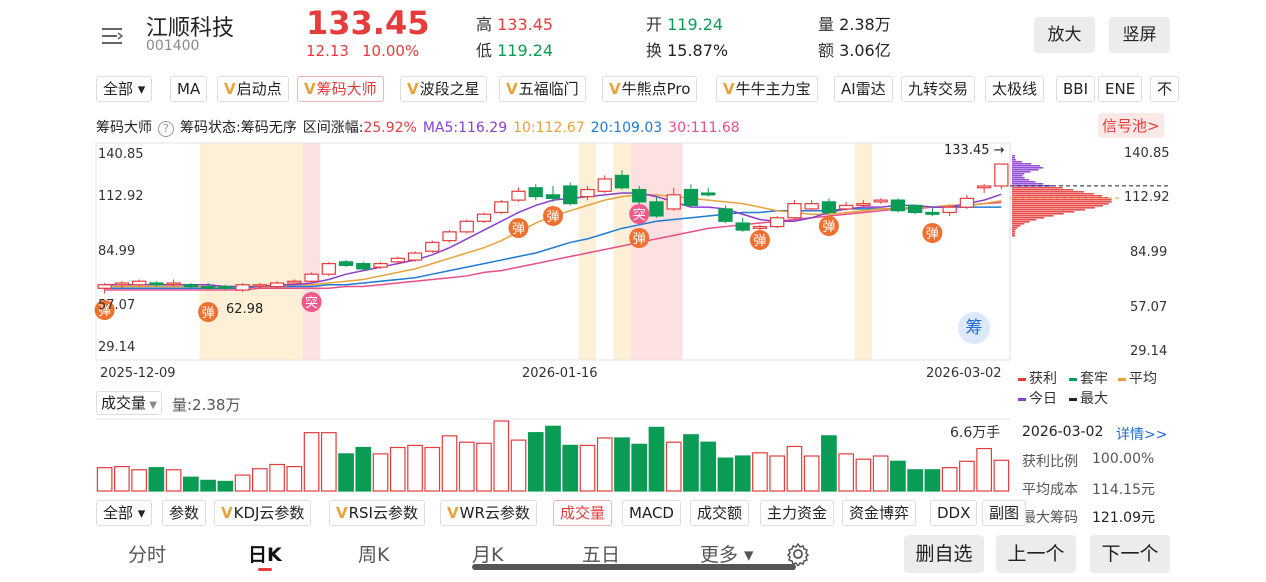  What do you see at coordinates (121, 196) in the screenshot?
I see `price-axis-left: 112.92` at bounding box center [121, 196].